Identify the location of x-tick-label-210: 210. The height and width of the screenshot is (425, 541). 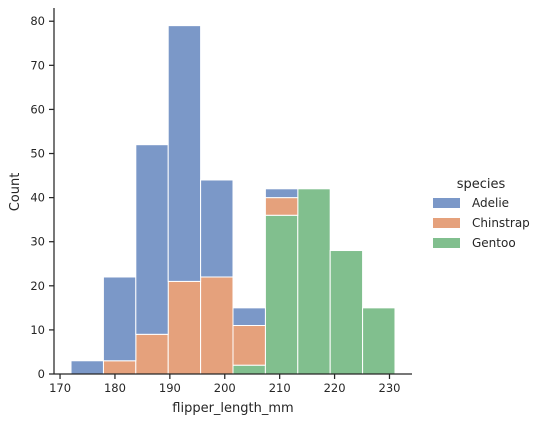
(280, 388).